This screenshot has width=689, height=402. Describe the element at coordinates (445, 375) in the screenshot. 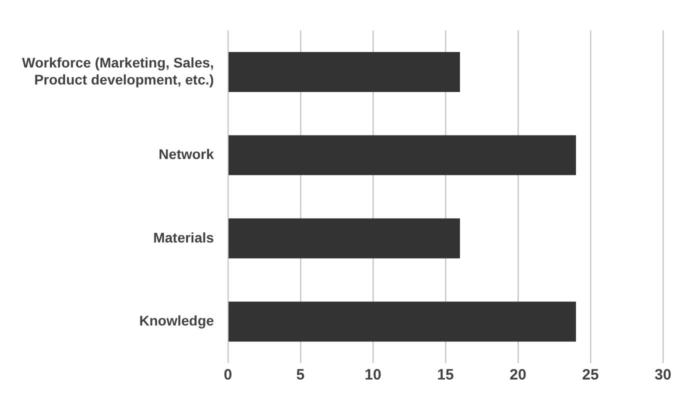

I see `x-tick-label: 15` at that location.